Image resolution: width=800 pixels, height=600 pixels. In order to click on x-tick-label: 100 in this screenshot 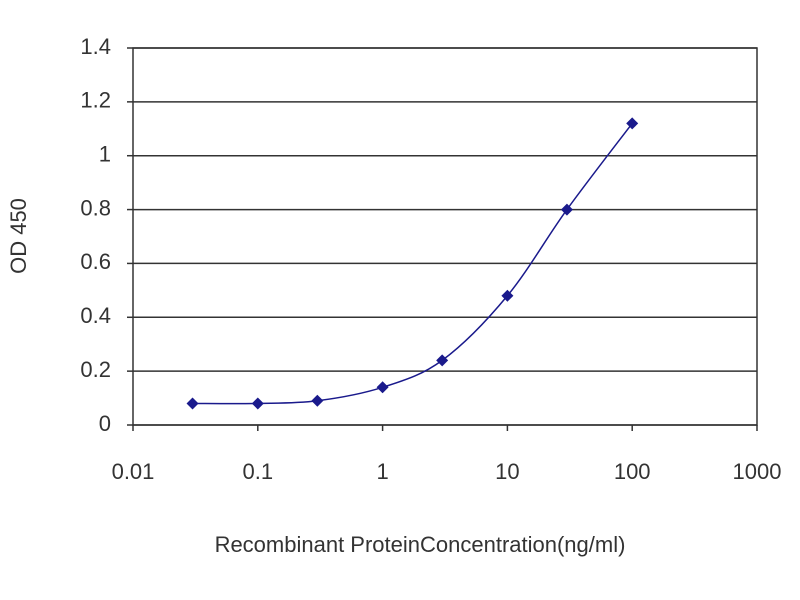, I will do `click(632, 471)`.